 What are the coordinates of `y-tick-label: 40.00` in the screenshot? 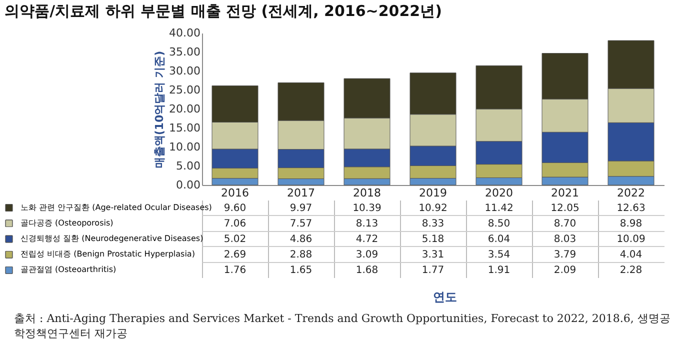 It's located at (184, 33).